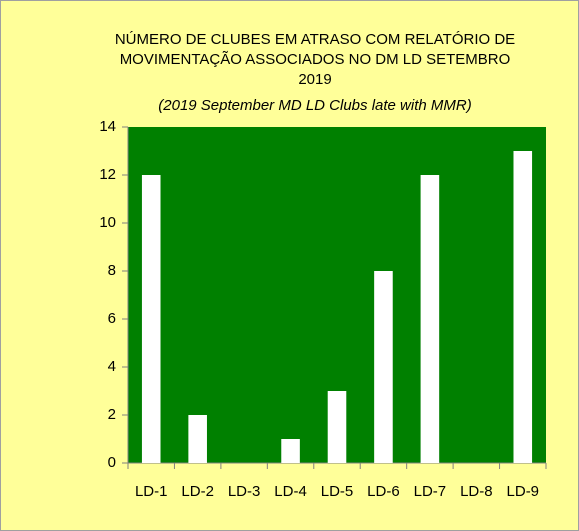 This screenshot has width=579, height=531. Describe the element at coordinates (151, 491) in the screenshot. I see `x-tick-label: LD-1` at that location.